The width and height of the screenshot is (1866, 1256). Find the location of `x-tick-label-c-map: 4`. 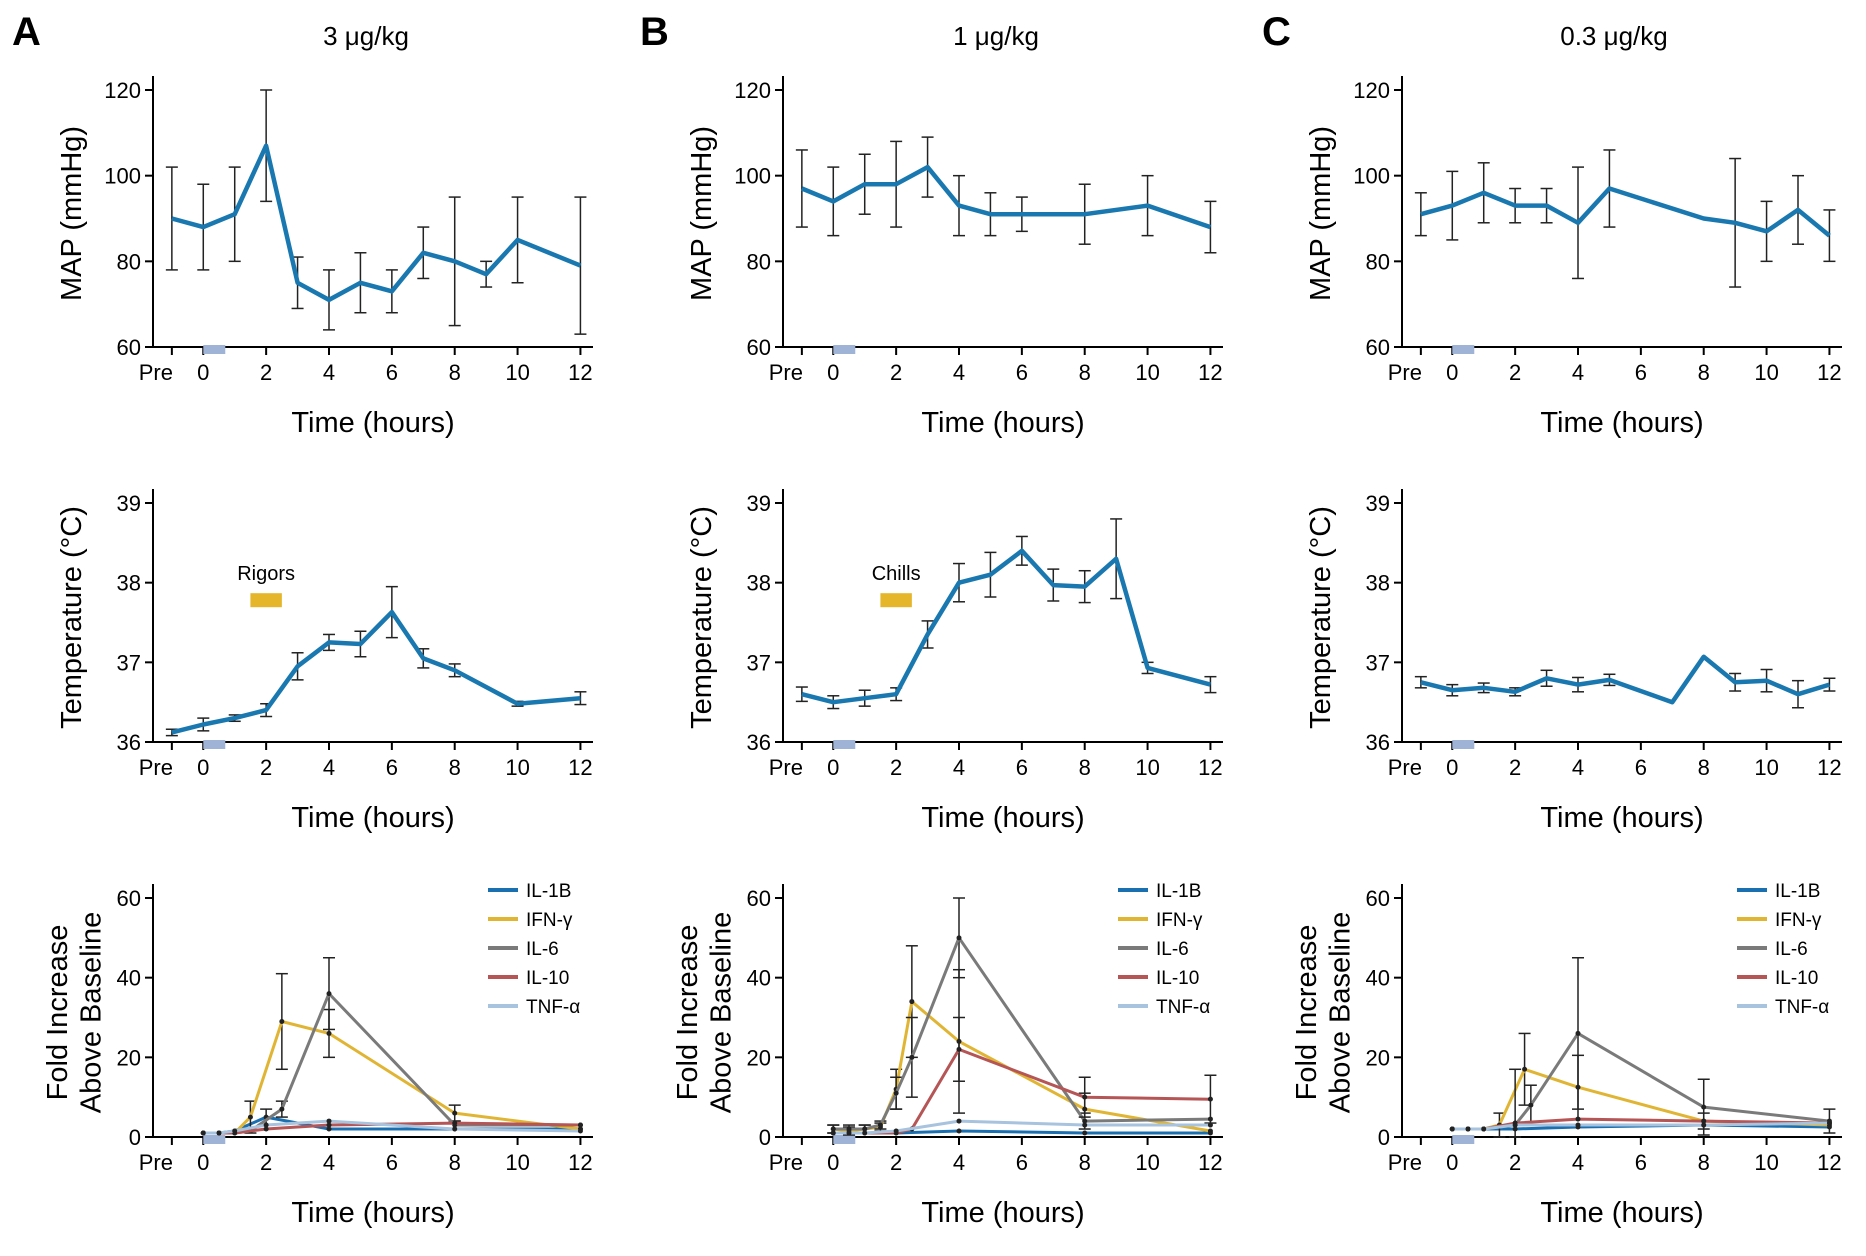

x-tick-label-c-map: 4 is located at coordinates (1578, 372).